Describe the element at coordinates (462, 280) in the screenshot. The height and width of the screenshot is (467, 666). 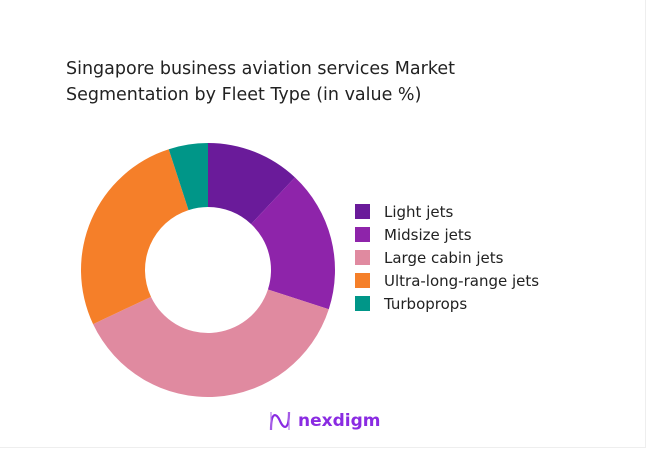
I see `legend-label: Ultra-long-range jets` at that location.